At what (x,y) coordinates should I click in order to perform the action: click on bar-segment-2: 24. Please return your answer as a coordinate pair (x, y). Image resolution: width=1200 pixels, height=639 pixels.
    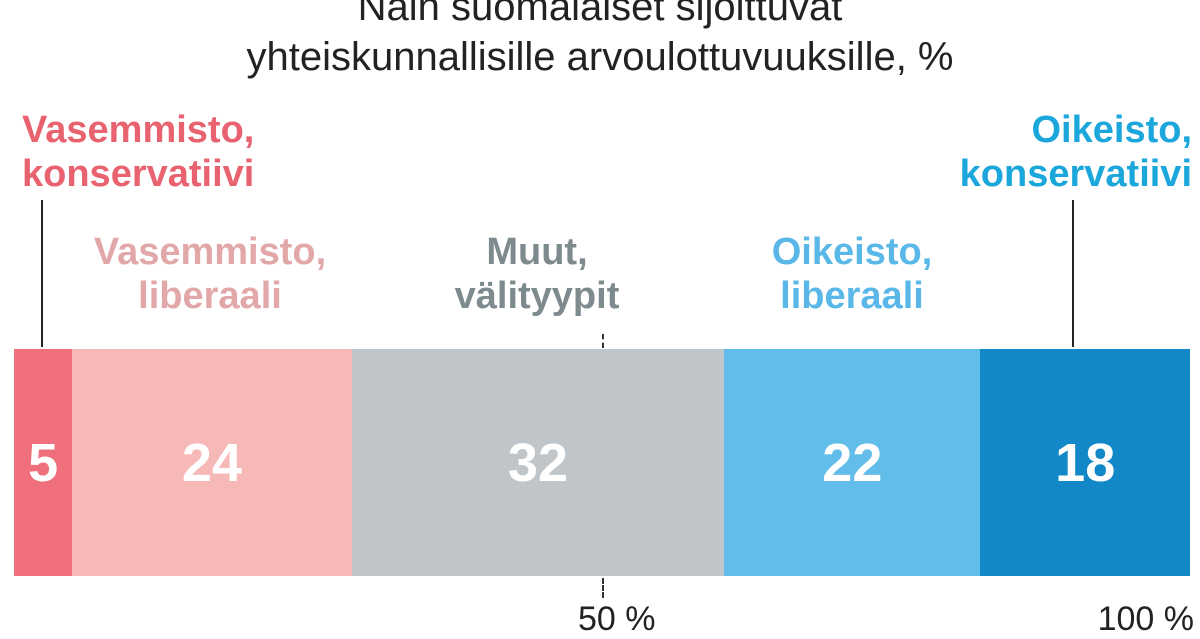
    Looking at the image, I should click on (212, 462).